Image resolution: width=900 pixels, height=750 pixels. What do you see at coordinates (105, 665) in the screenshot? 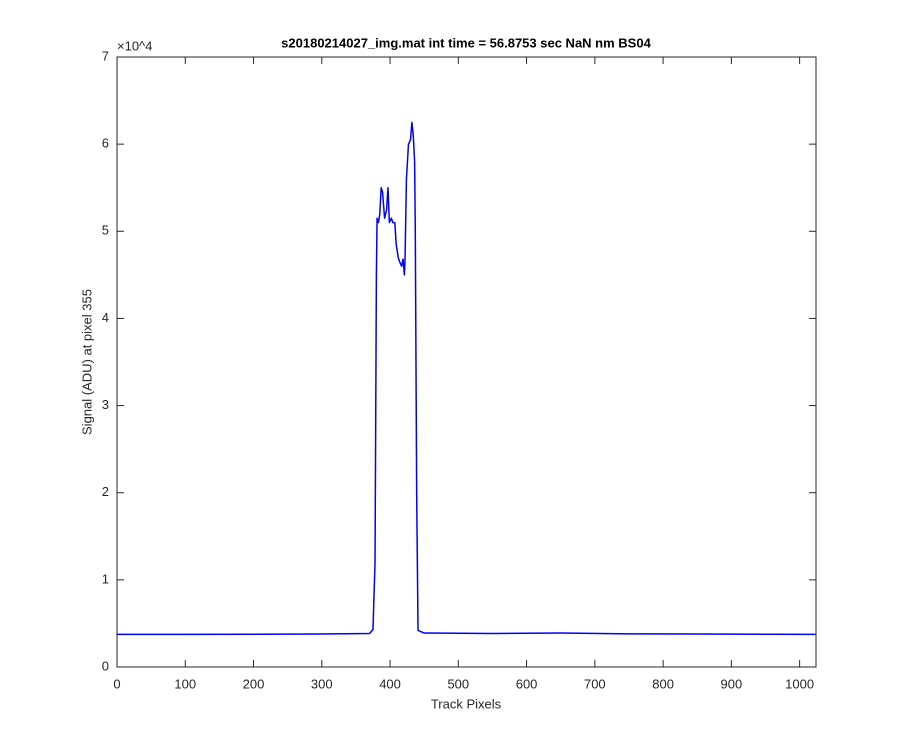
I see `y-tick-label: 0` at bounding box center [105, 665].